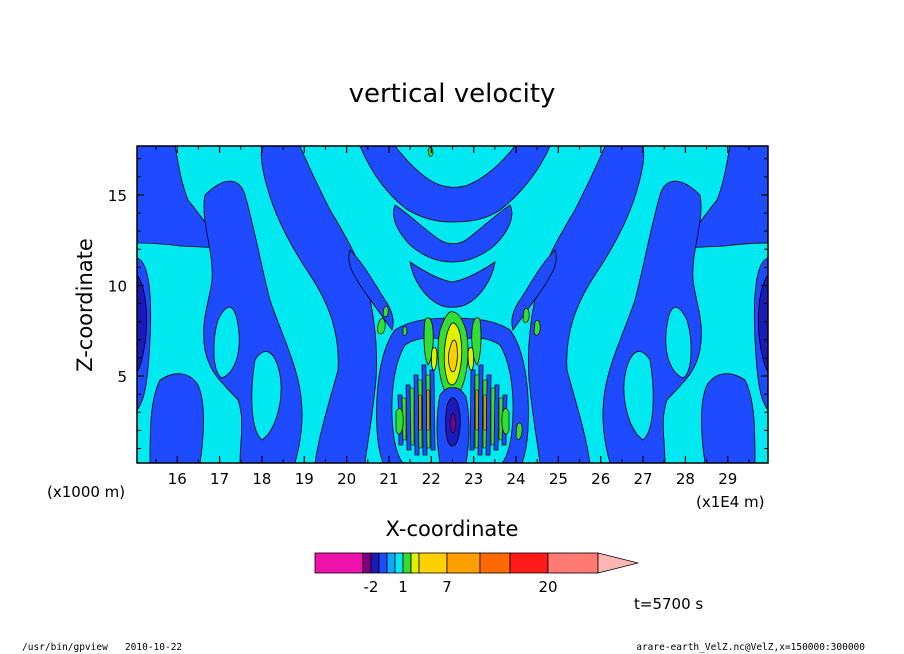 This screenshot has width=904, height=654. I want to click on colorbar, so click(476, 563).